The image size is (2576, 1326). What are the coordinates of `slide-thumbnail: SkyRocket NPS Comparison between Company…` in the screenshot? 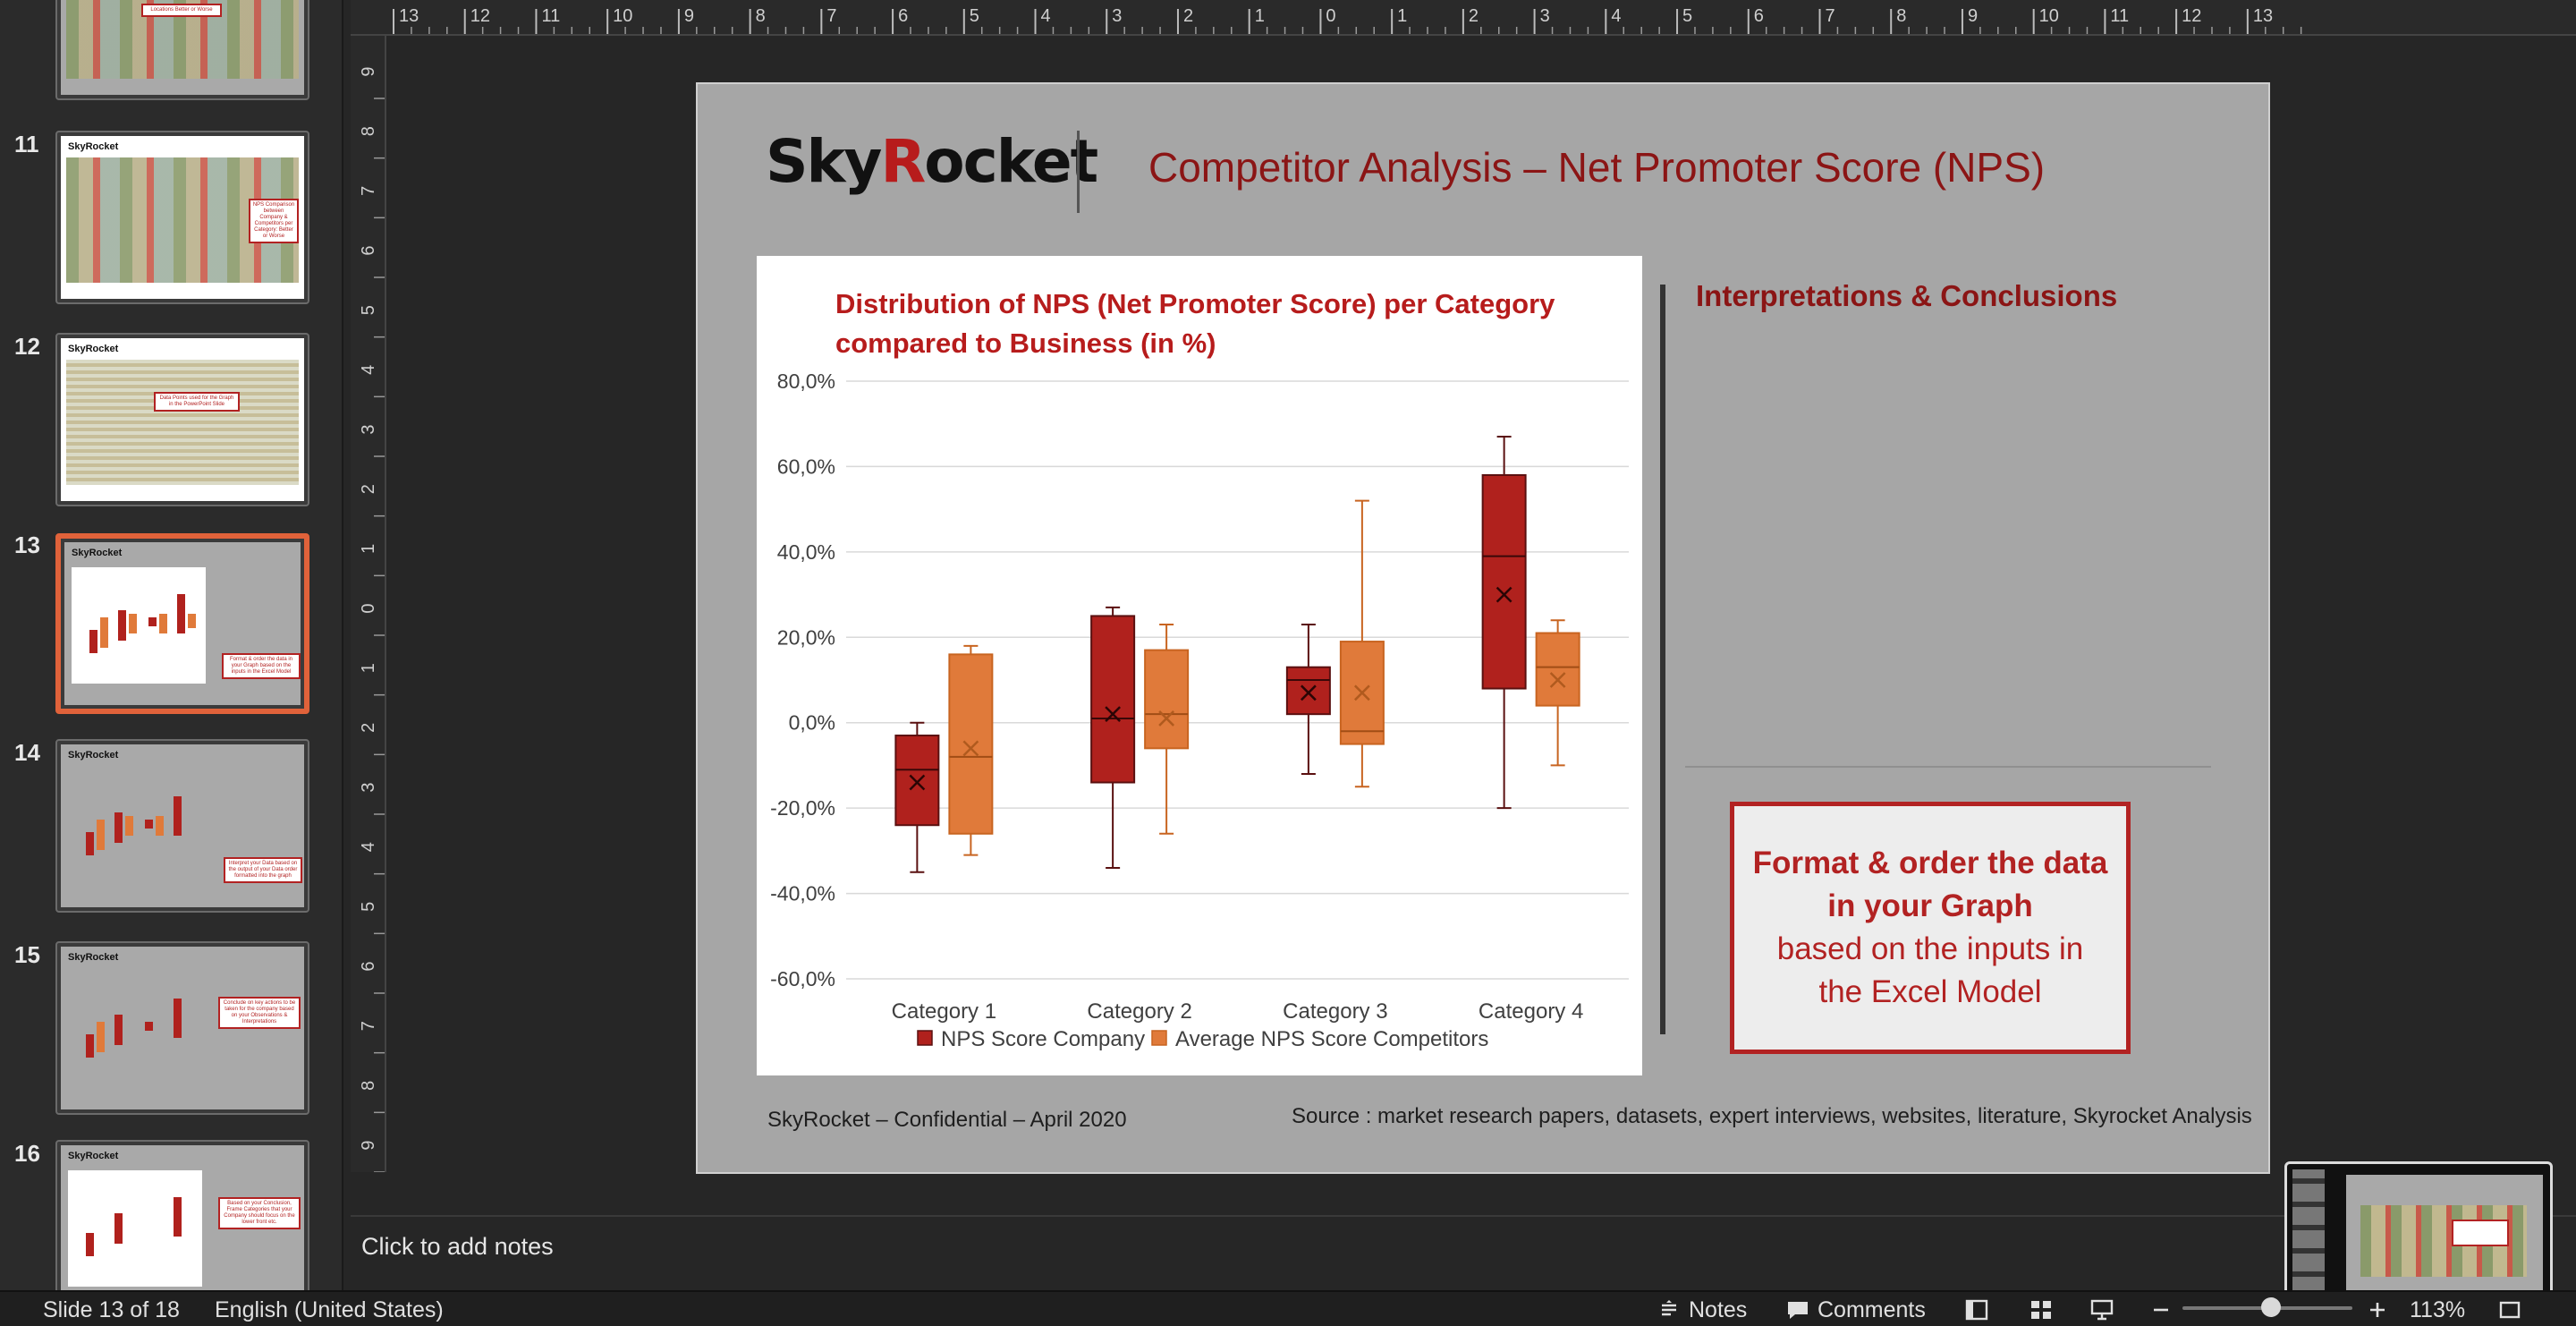 It's located at (182, 217).